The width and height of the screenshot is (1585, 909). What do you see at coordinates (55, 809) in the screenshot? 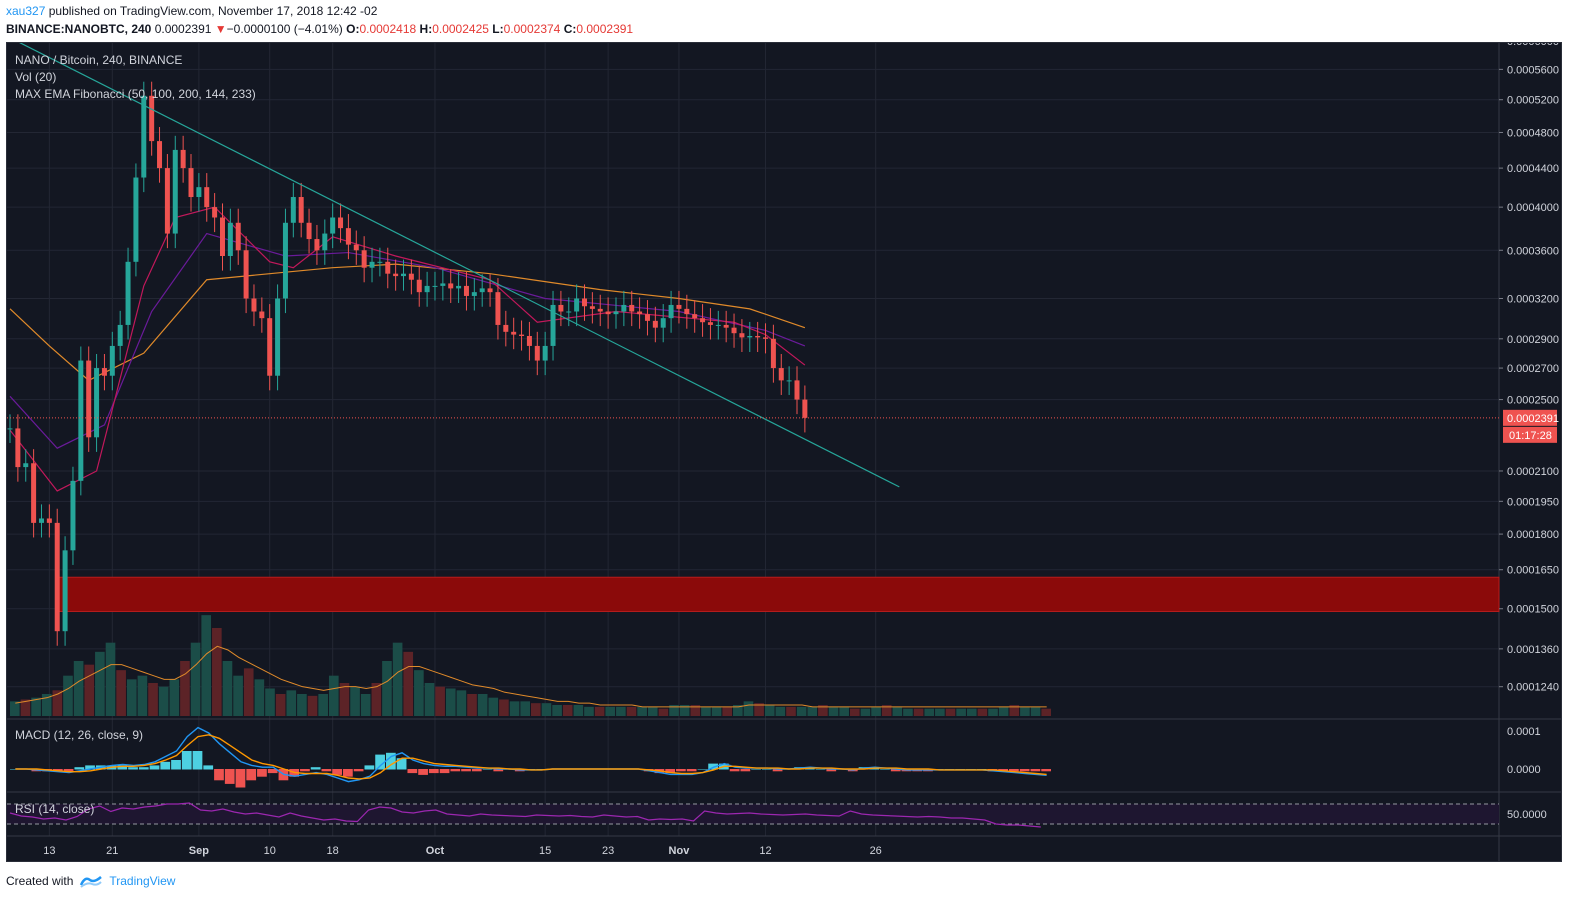
I see `rsi-legend: RSI (14, close)` at bounding box center [55, 809].